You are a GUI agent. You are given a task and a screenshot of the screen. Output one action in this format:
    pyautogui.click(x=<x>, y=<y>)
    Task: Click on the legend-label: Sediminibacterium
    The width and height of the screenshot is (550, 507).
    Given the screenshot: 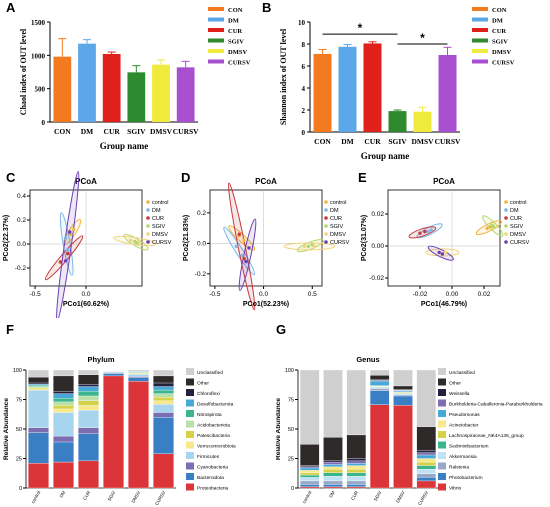 What is the action you would take?
    pyautogui.click(x=468, y=447)
    